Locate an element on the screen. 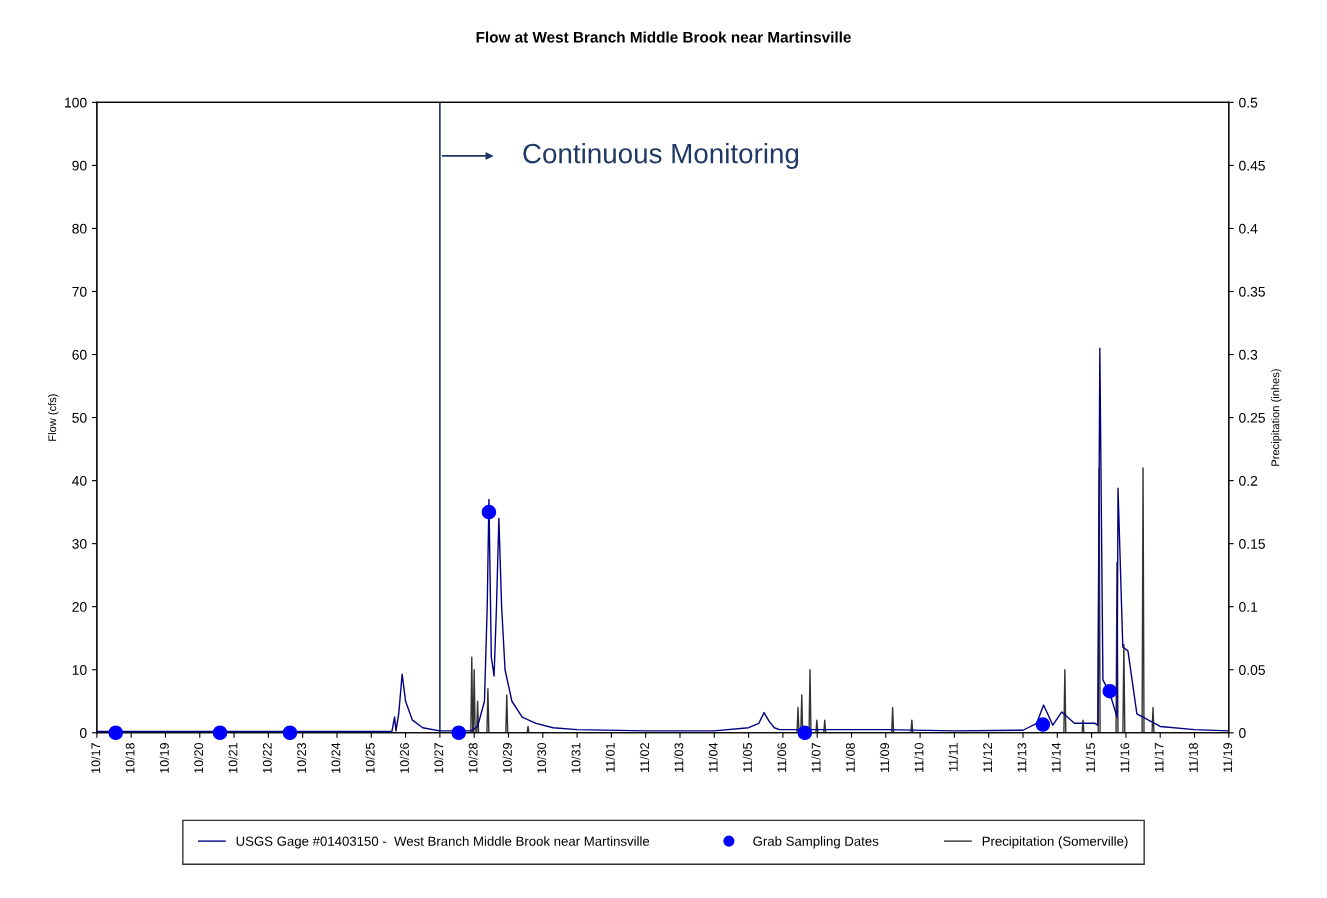 This screenshot has width=1327, height=898. y2-tick-label: 0.1 is located at coordinates (1248, 607).